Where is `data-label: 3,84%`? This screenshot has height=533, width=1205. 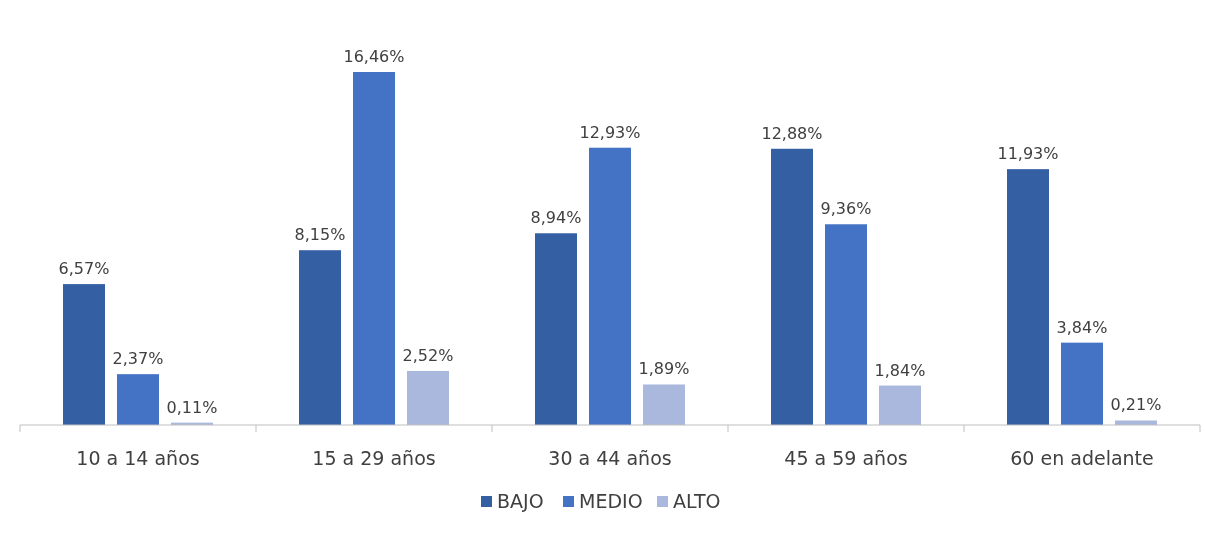 data-label: 3,84% is located at coordinates (1082, 327).